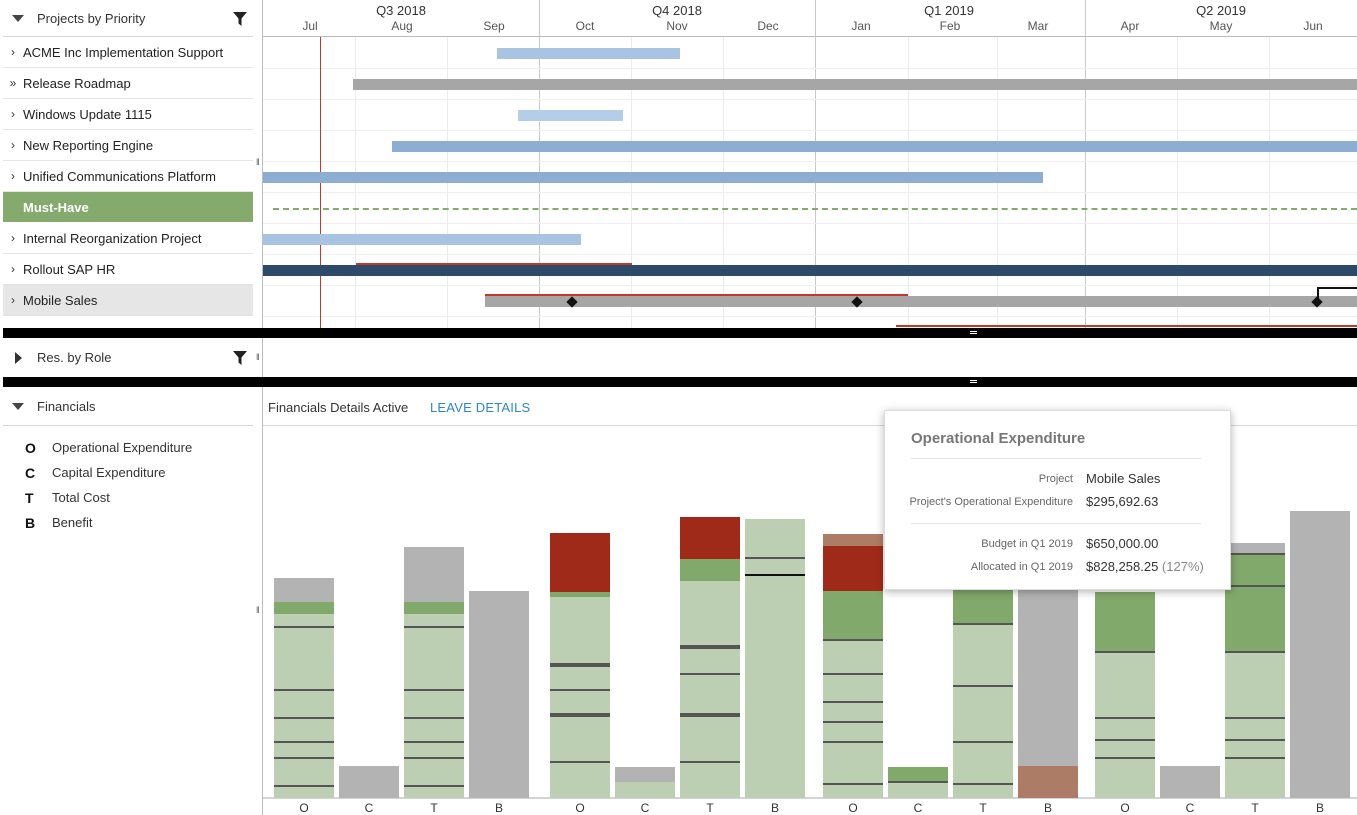  I want to click on tooltip-separator, so click(1056, 523).